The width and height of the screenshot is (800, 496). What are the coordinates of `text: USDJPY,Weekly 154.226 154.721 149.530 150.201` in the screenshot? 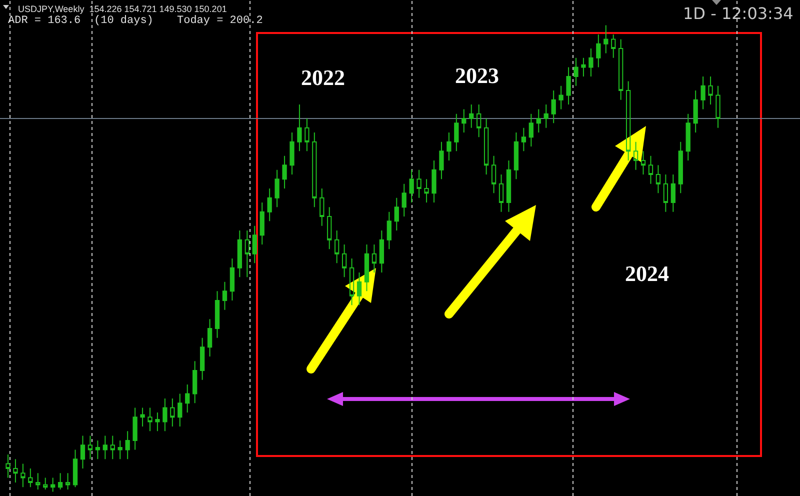 It's located at (122, 9).